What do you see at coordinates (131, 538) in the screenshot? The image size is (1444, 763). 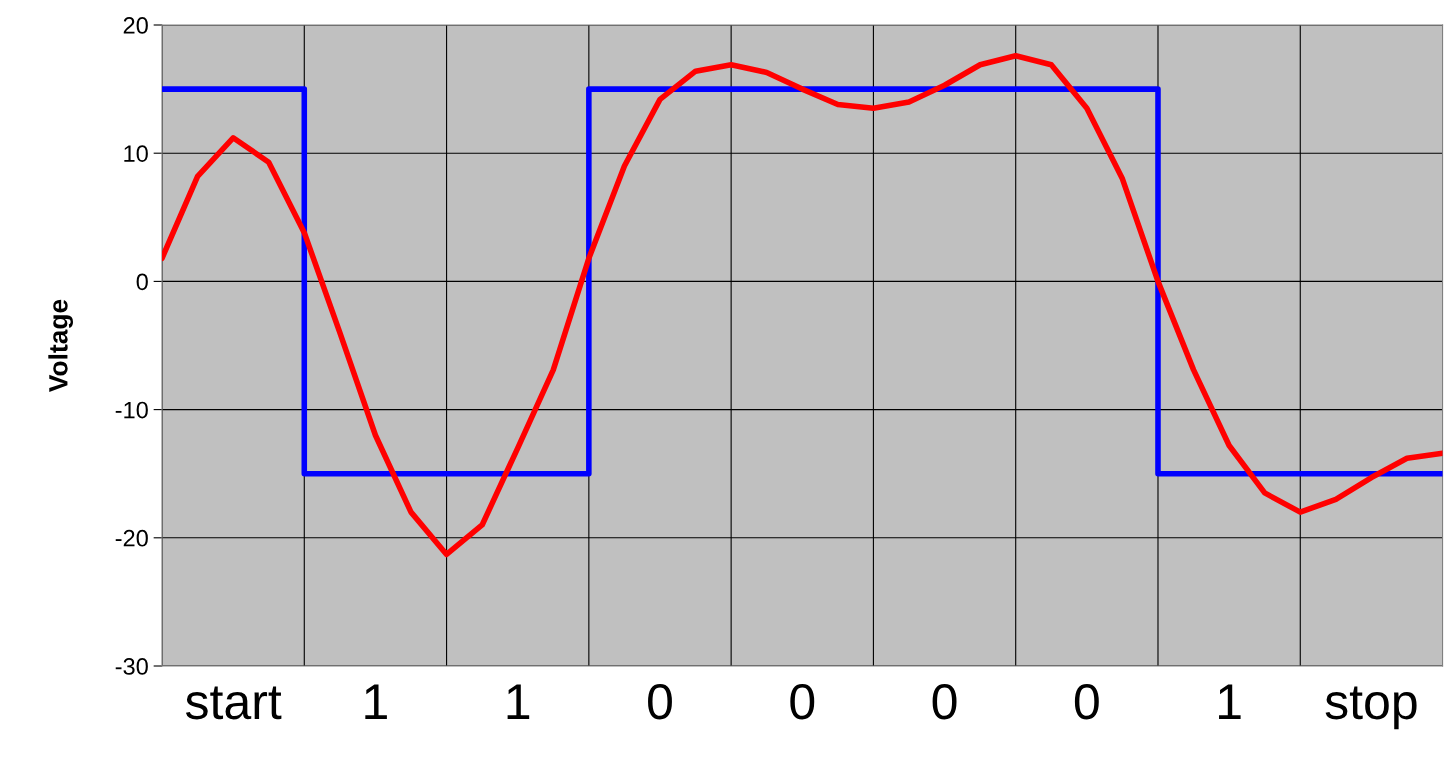 I see `y-tick-label: -20` at bounding box center [131, 538].